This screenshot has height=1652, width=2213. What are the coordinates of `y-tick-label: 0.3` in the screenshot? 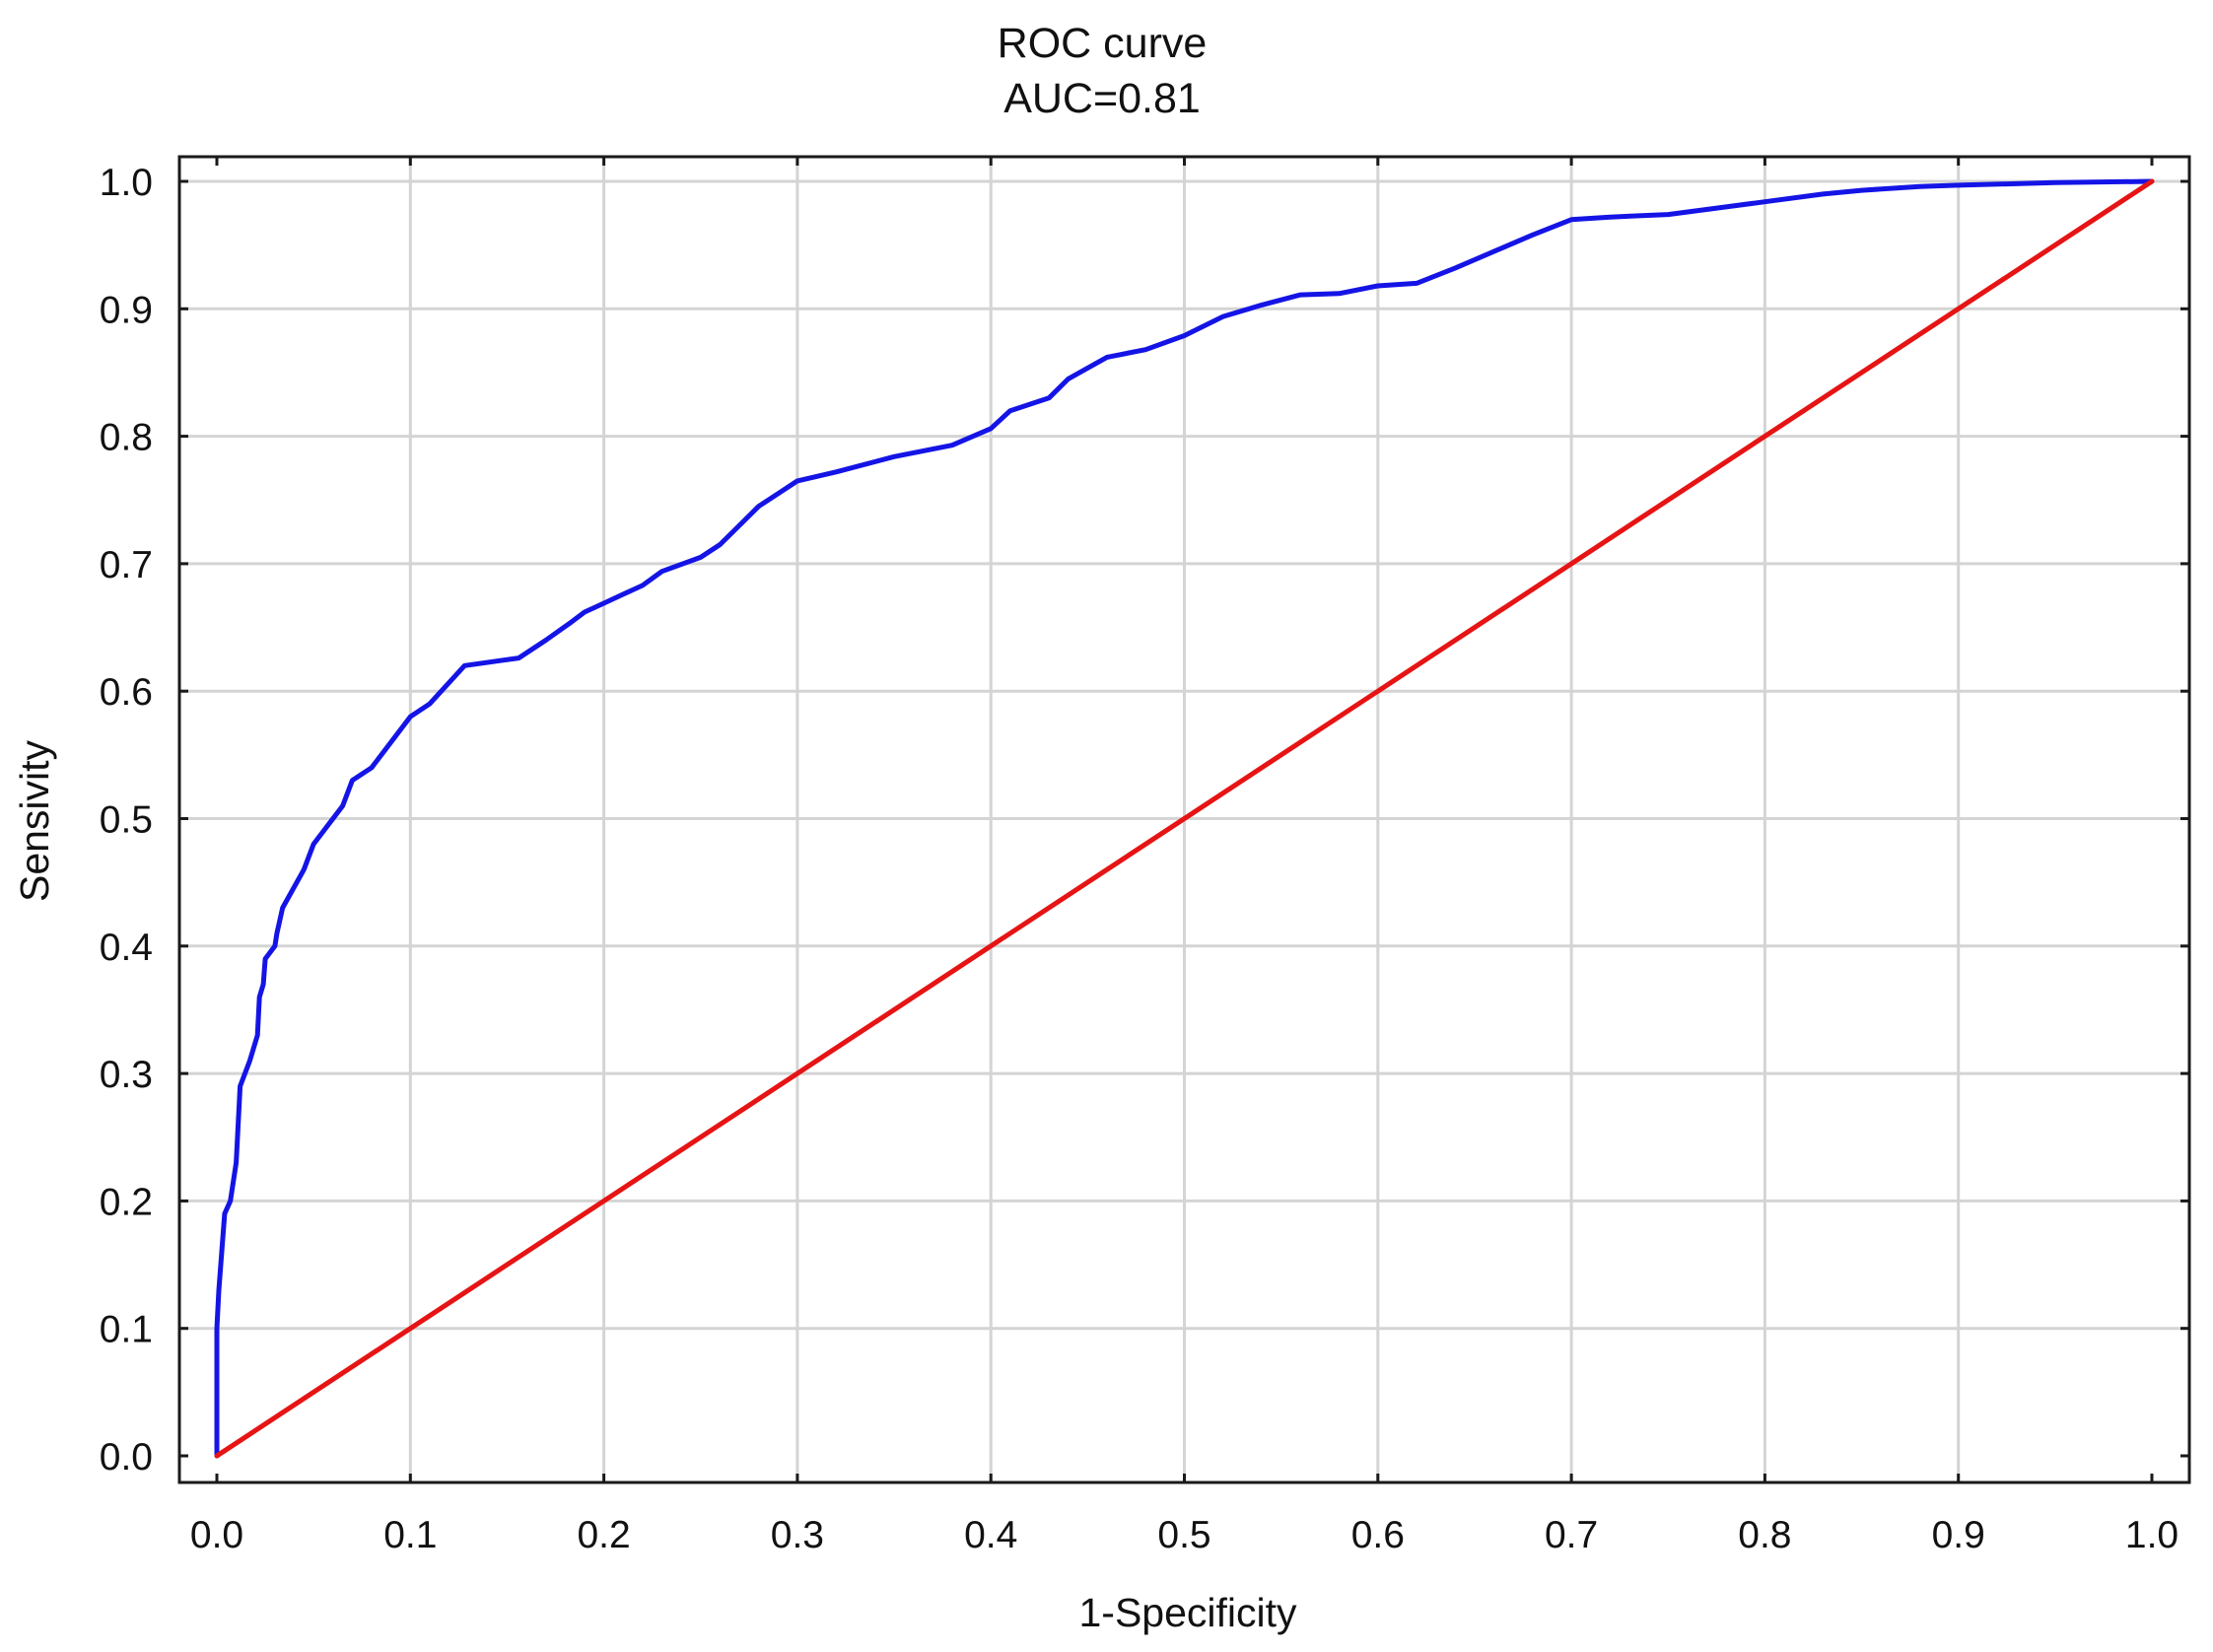 It's located at (126, 1075).